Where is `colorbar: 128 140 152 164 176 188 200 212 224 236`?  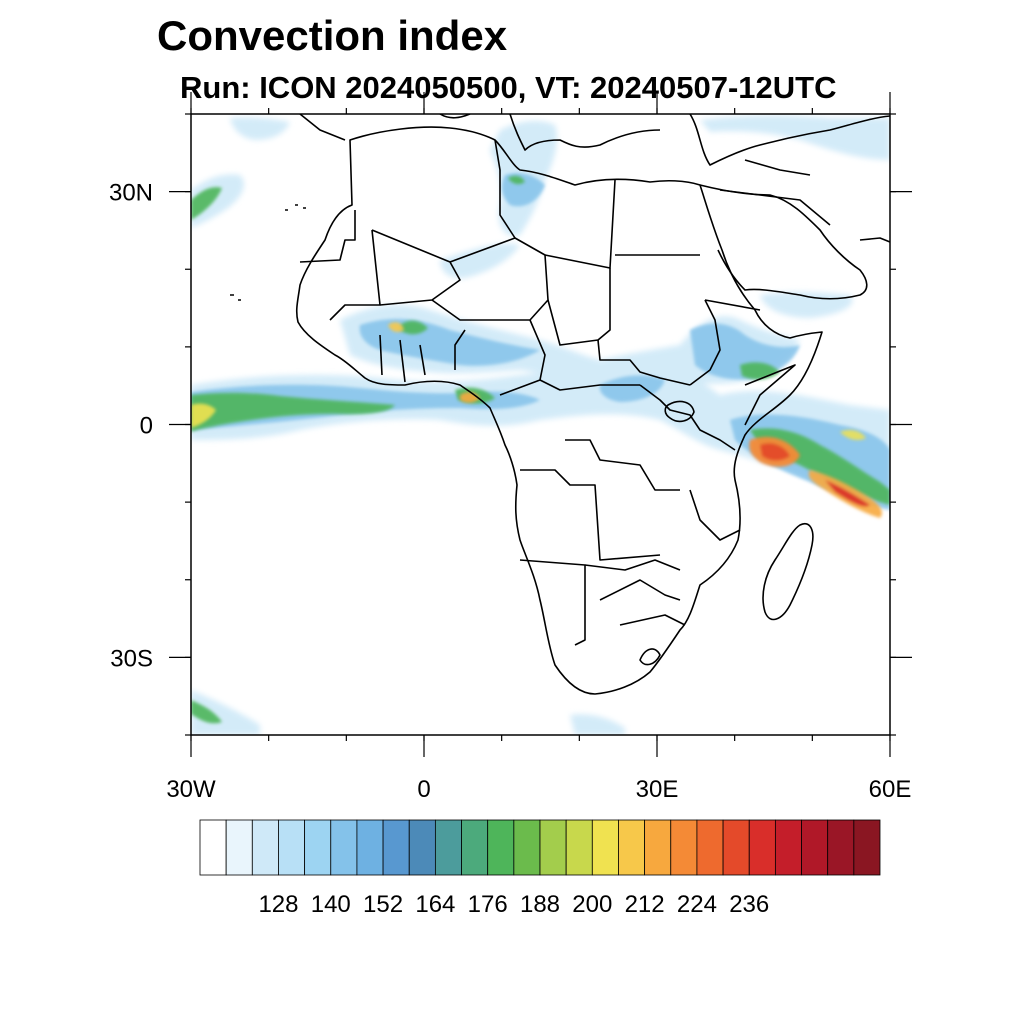 colorbar: 128 140 152 164 176 188 200 212 224 236 is located at coordinates (540, 868).